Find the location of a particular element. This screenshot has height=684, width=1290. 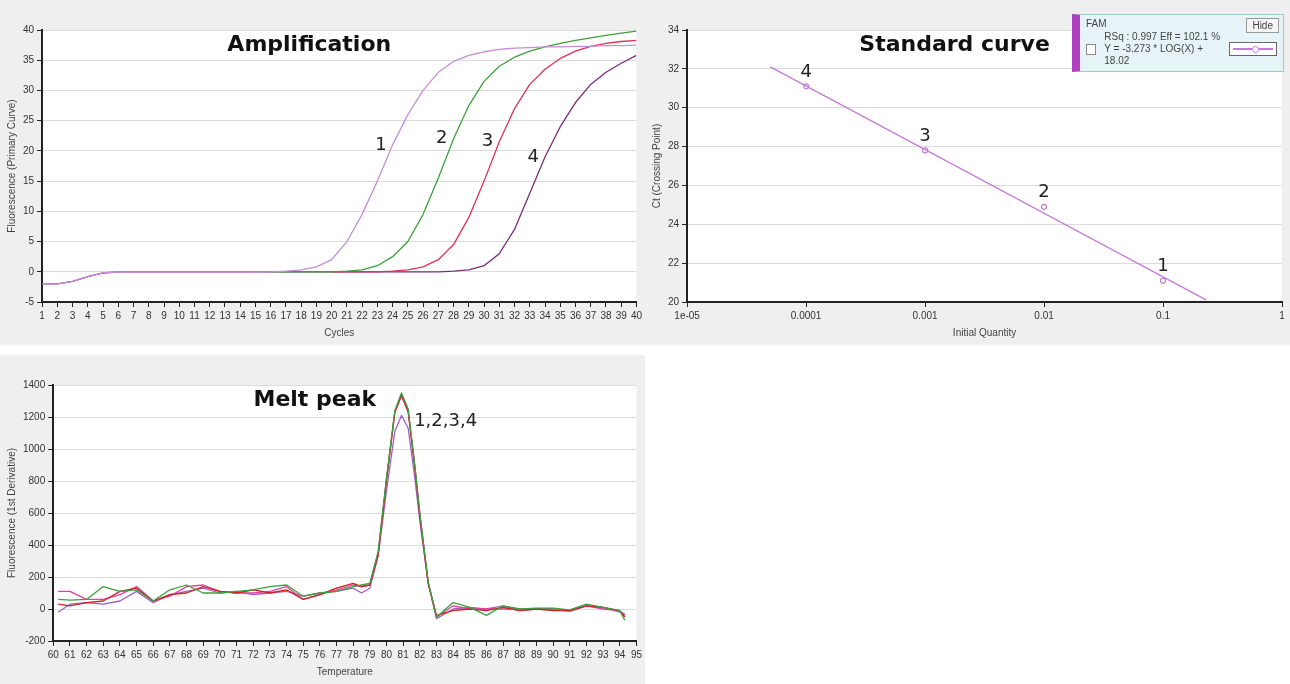

x-tick-label: 94 is located at coordinates (620, 654).